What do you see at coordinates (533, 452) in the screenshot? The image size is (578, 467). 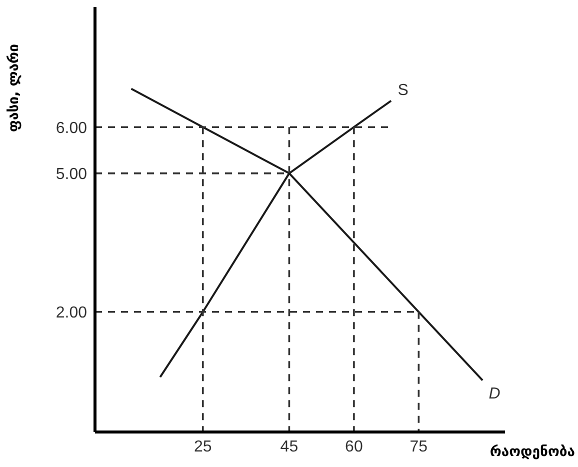 I see `x-axis-title: რაოდენობა` at bounding box center [533, 452].